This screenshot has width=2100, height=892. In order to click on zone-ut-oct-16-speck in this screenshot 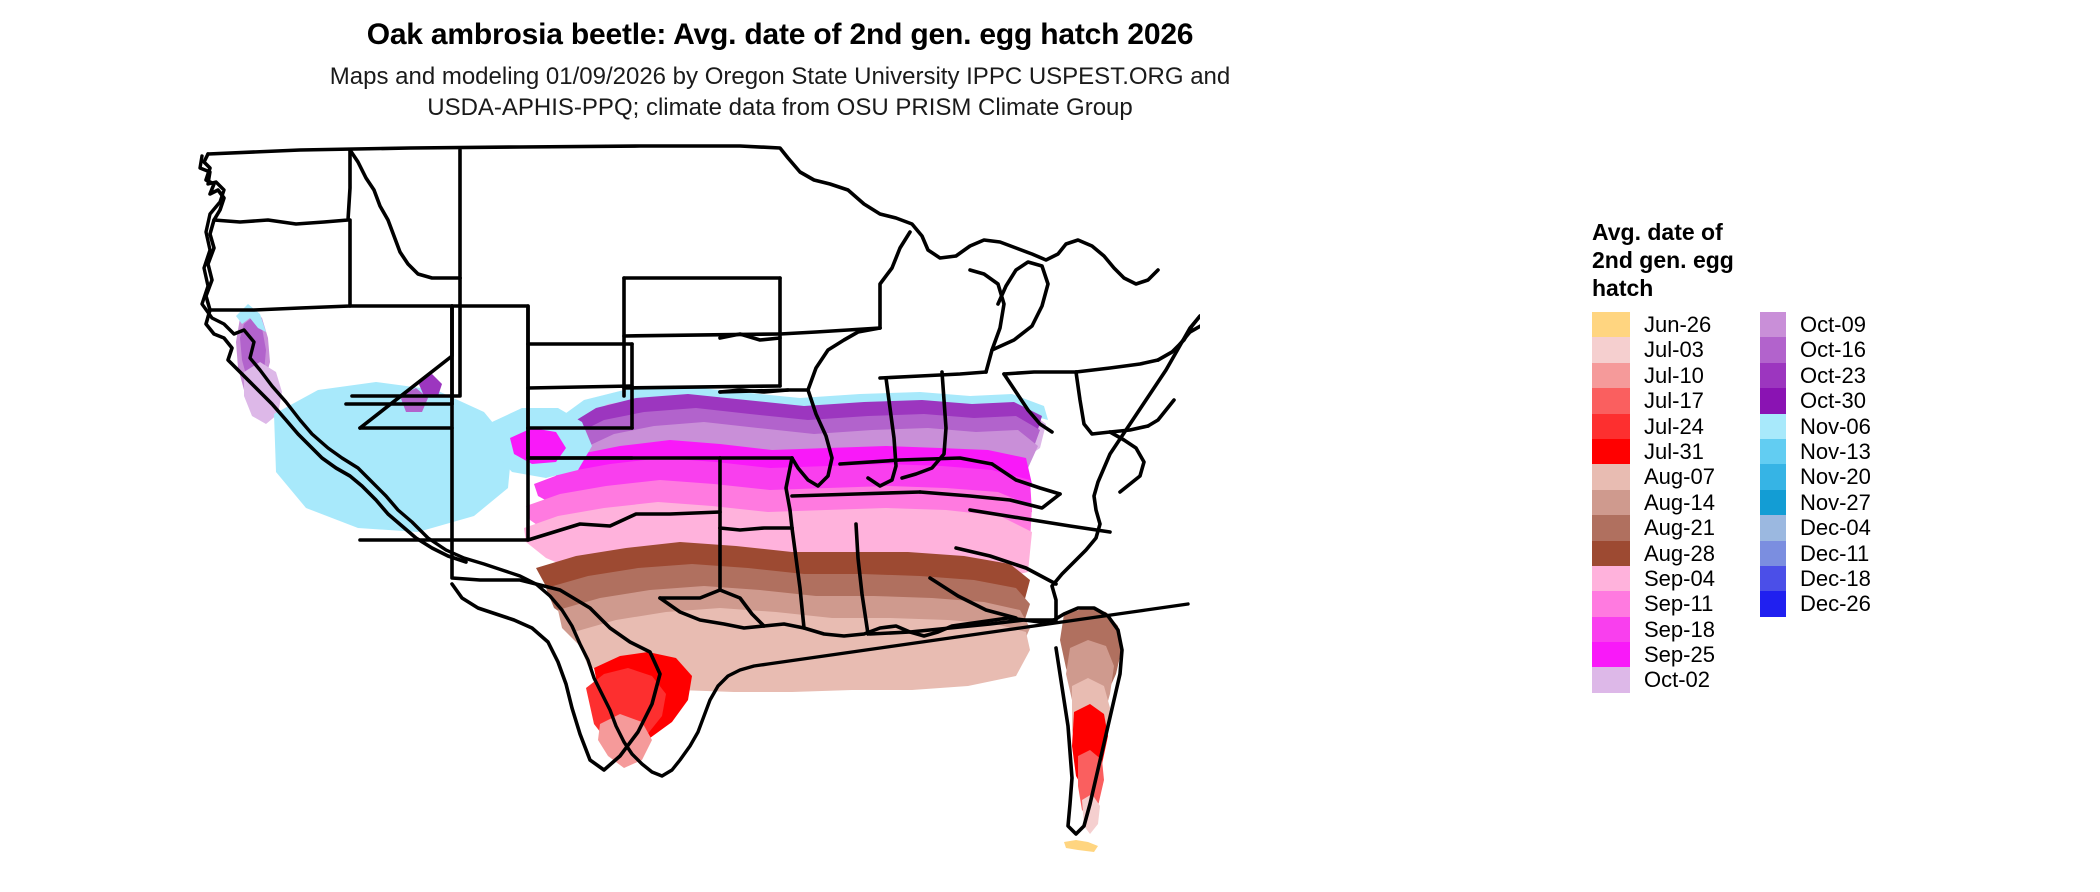, I will do `click(414, 400)`.